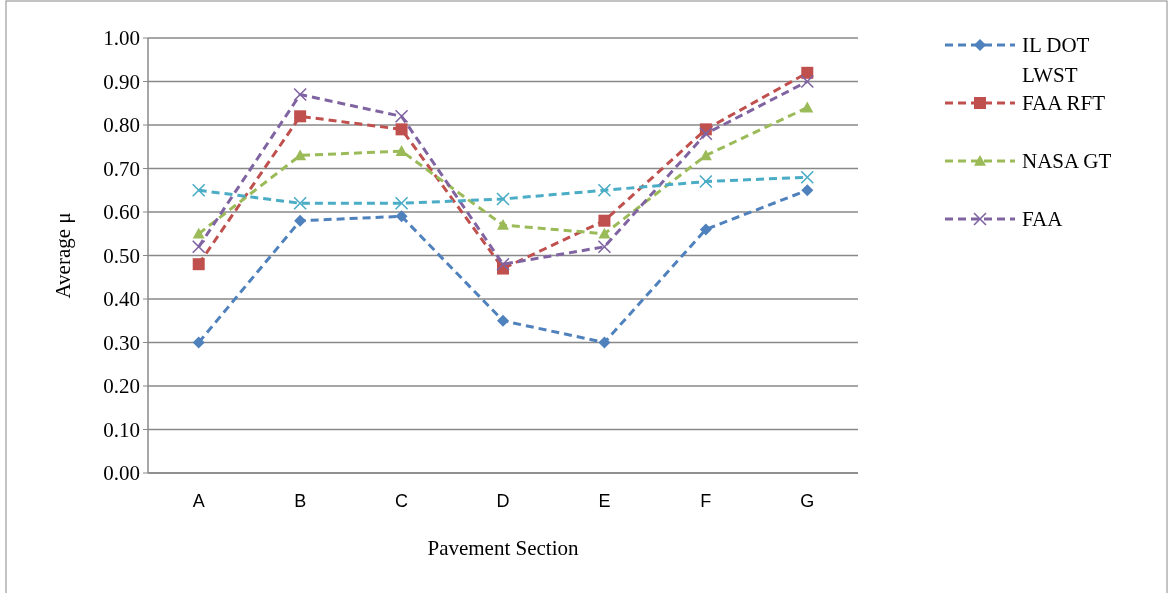 The width and height of the screenshot is (1169, 593). Describe the element at coordinates (121, 299) in the screenshot. I see `y-tick-label: 0.40` at that location.